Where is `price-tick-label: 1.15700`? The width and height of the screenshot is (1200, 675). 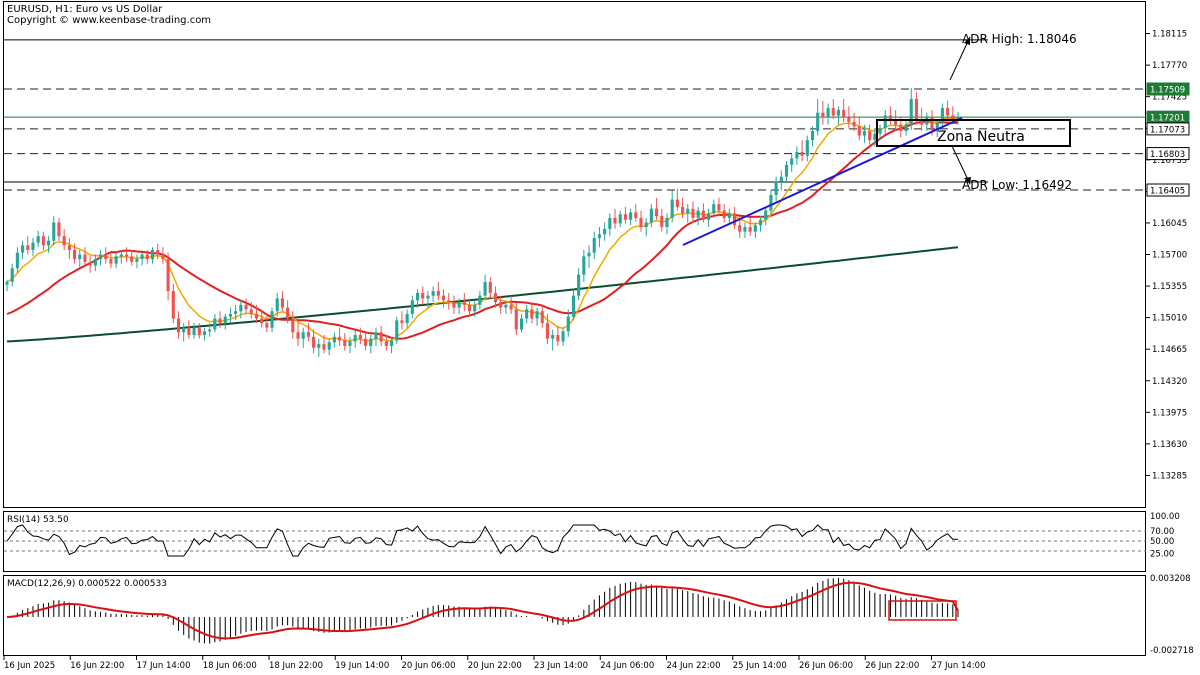
price-tick-label: 1.15700 is located at coordinates (1169, 256).